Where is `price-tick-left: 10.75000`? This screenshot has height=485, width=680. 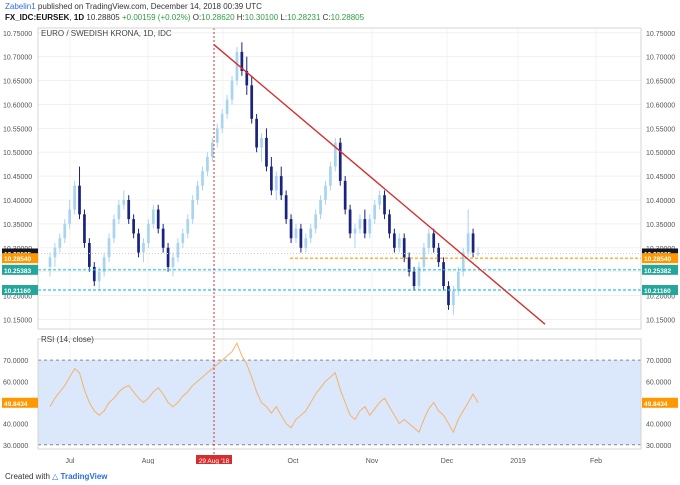
price-tick-left: 10.75000 is located at coordinates (17, 34).